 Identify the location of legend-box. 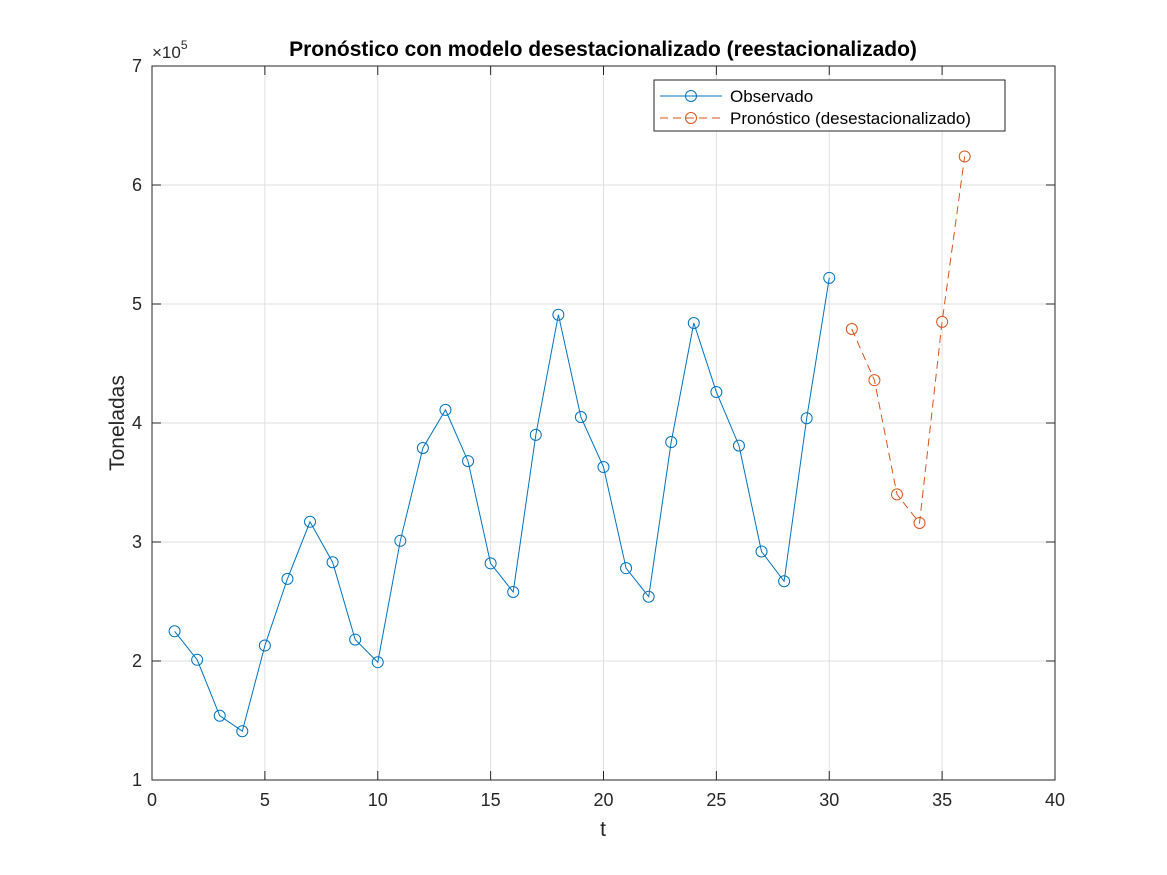
(829, 105).